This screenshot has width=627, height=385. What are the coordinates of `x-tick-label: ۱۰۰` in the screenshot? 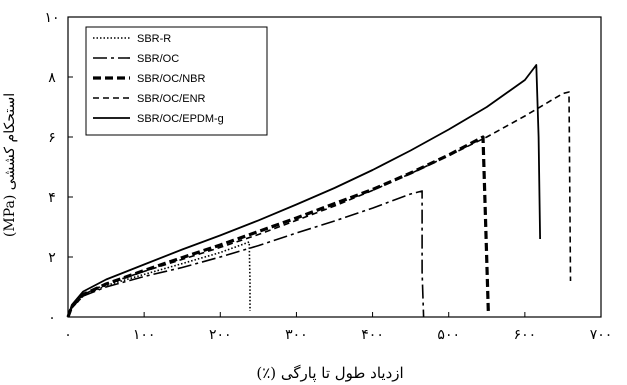 It's located at (144, 335).